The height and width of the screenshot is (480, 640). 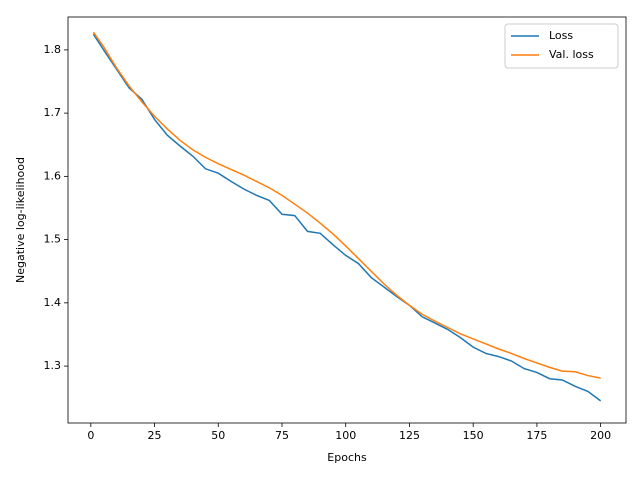 What do you see at coordinates (53, 175) in the screenshot?
I see `y-tick-label: 1.6` at bounding box center [53, 175].